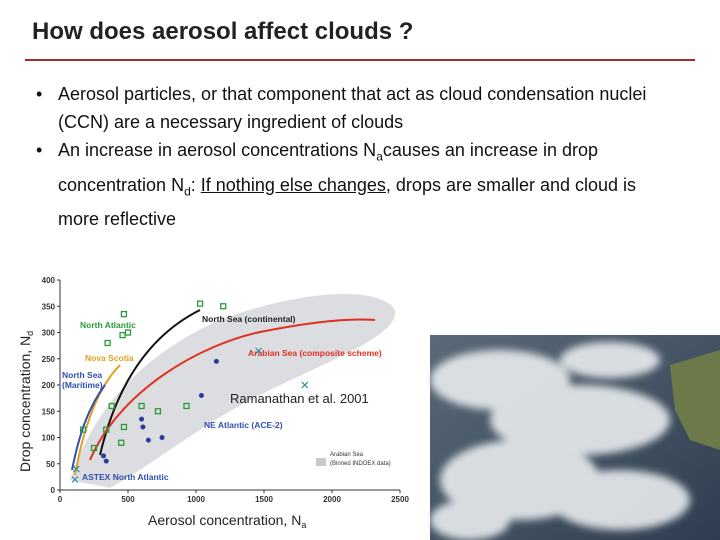 Image resolution: width=720 pixels, height=540 pixels. Describe the element at coordinates (49, 359) in the screenshot. I see `y-tick-label: 250` at that location.